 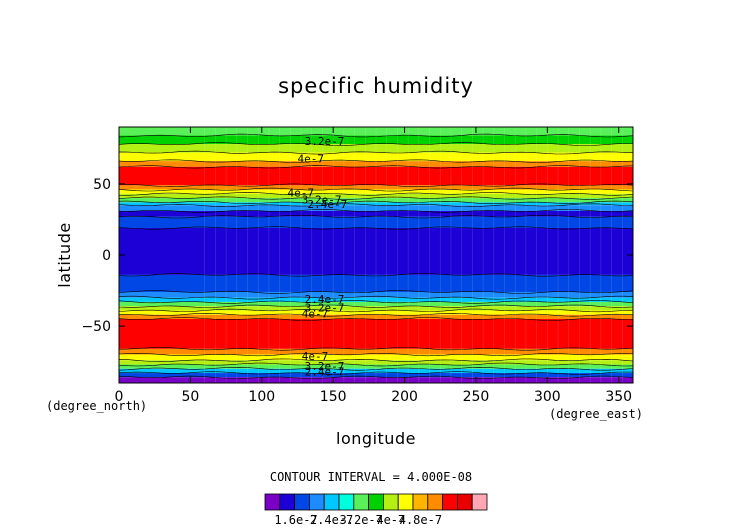 I want to click on x-tick-label: 150, so click(x=333, y=397).